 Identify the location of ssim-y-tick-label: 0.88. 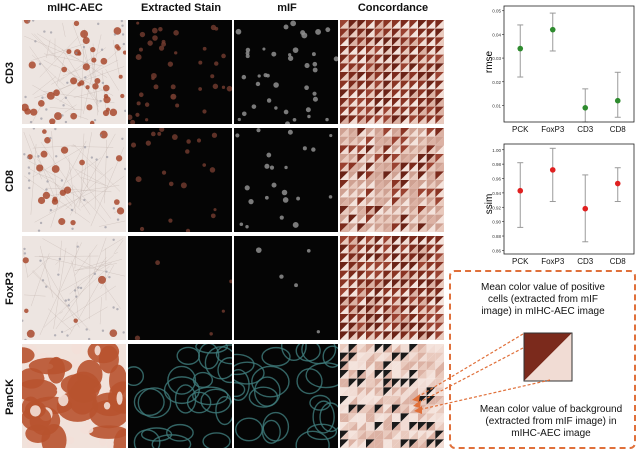
(496, 236).